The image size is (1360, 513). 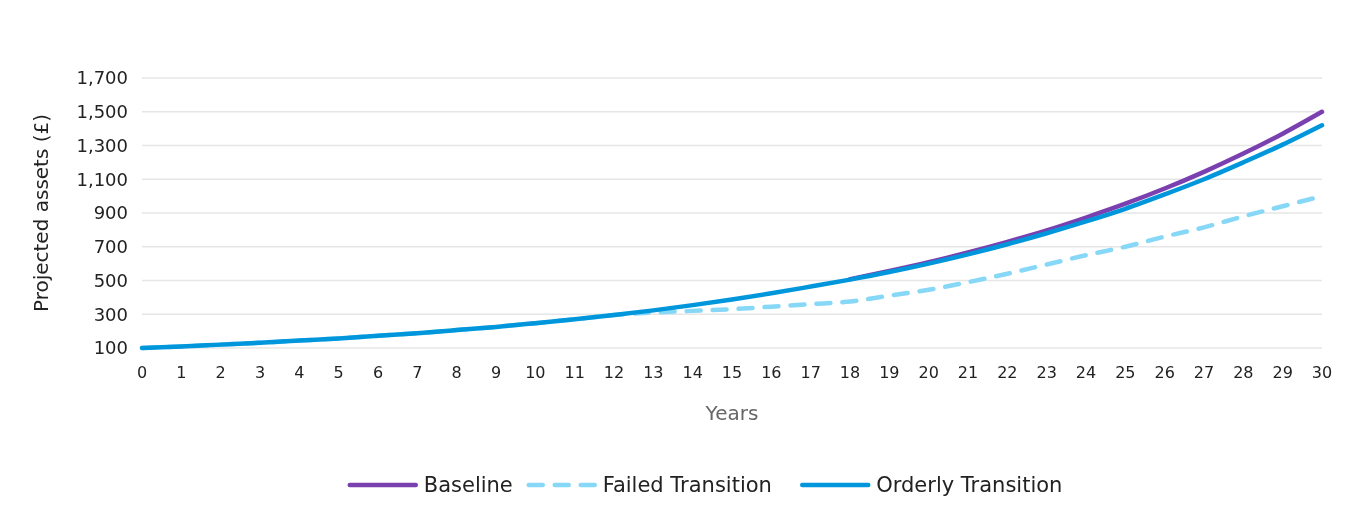 What do you see at coordinates (1125, 372) in the screenshot?
I see `x-tick-label: 25` at bounding box center [1125, 372].